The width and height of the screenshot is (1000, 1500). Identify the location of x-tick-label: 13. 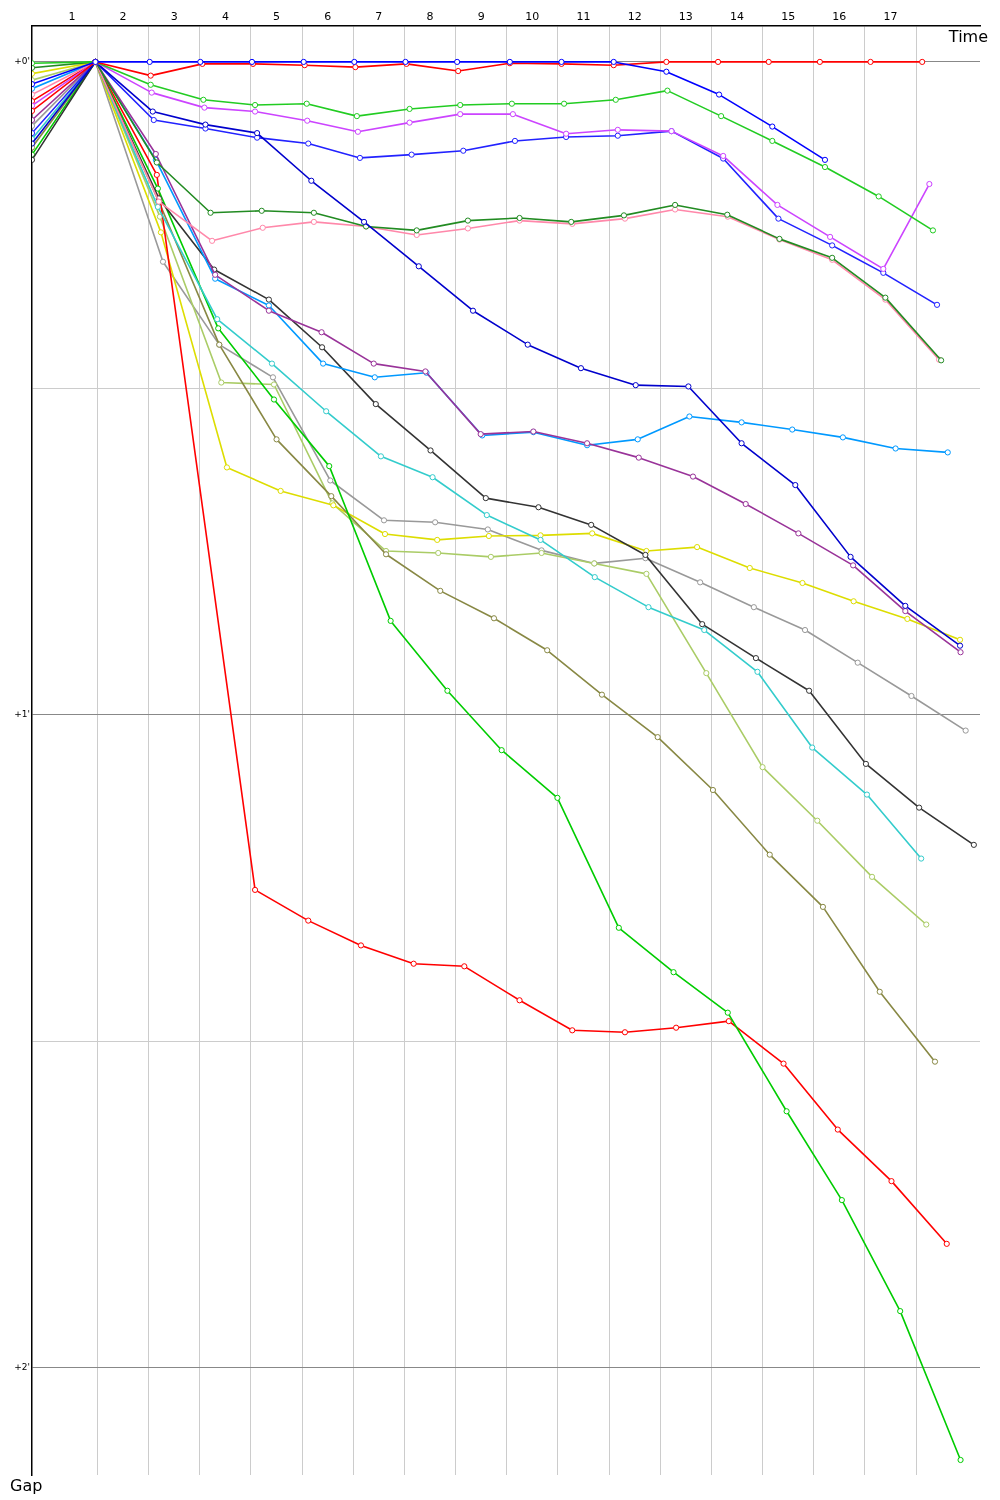
(685, 17).